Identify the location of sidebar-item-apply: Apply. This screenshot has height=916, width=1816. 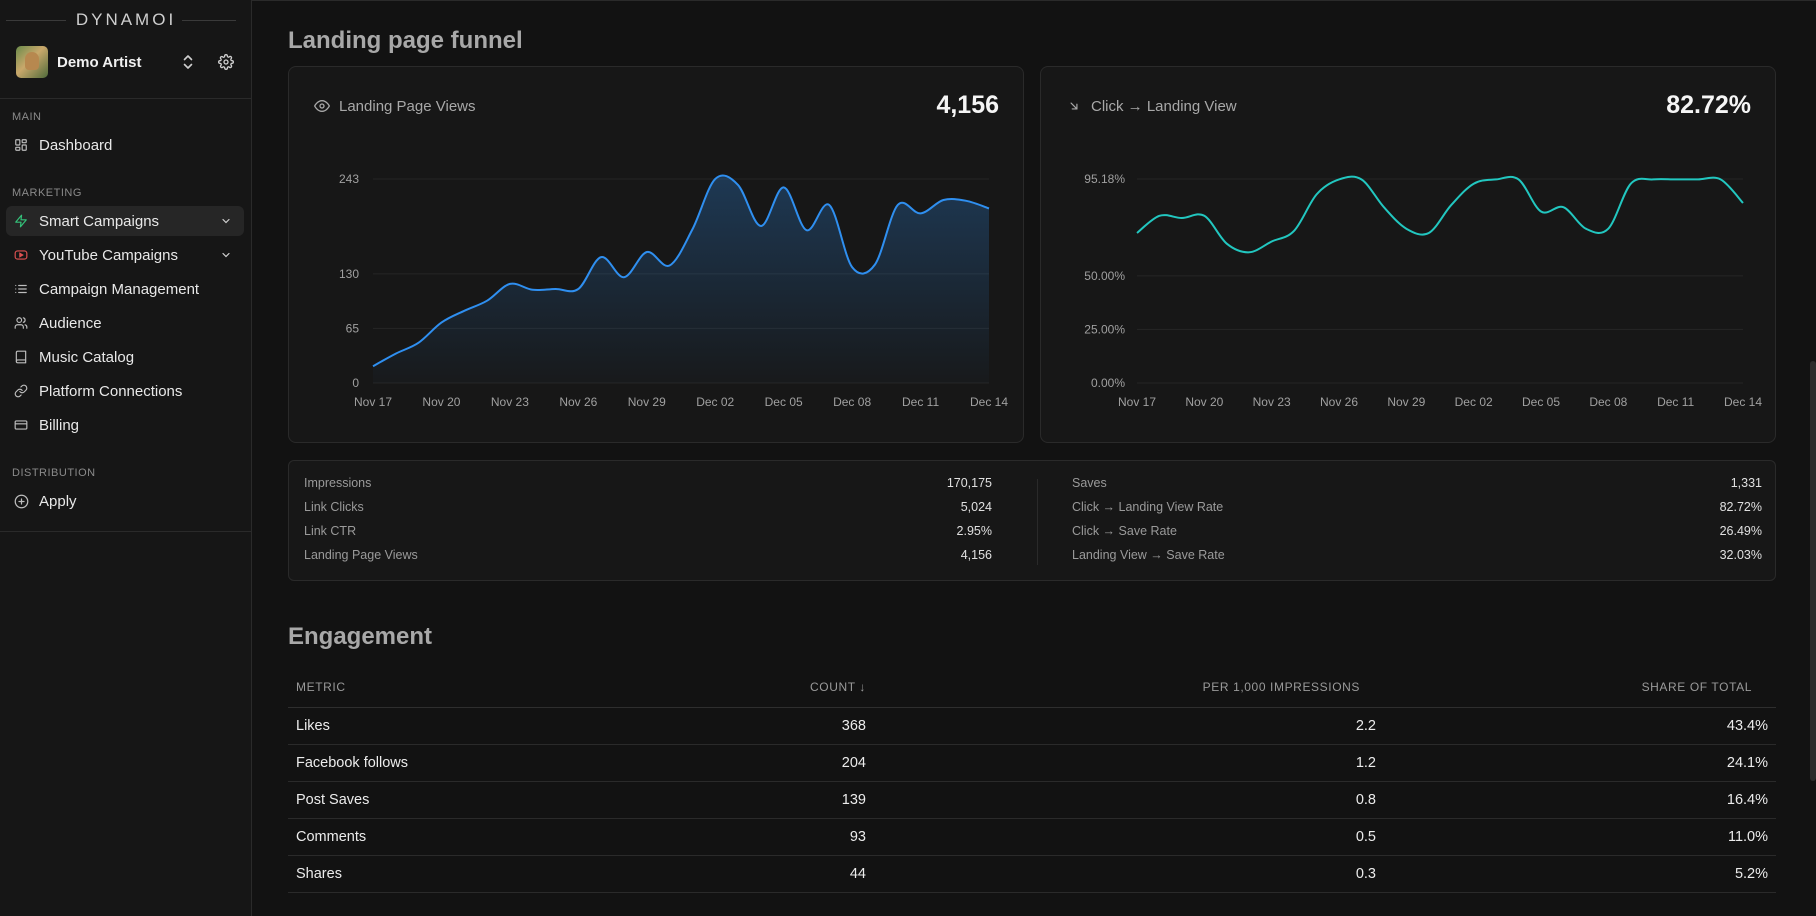
(125, 501).